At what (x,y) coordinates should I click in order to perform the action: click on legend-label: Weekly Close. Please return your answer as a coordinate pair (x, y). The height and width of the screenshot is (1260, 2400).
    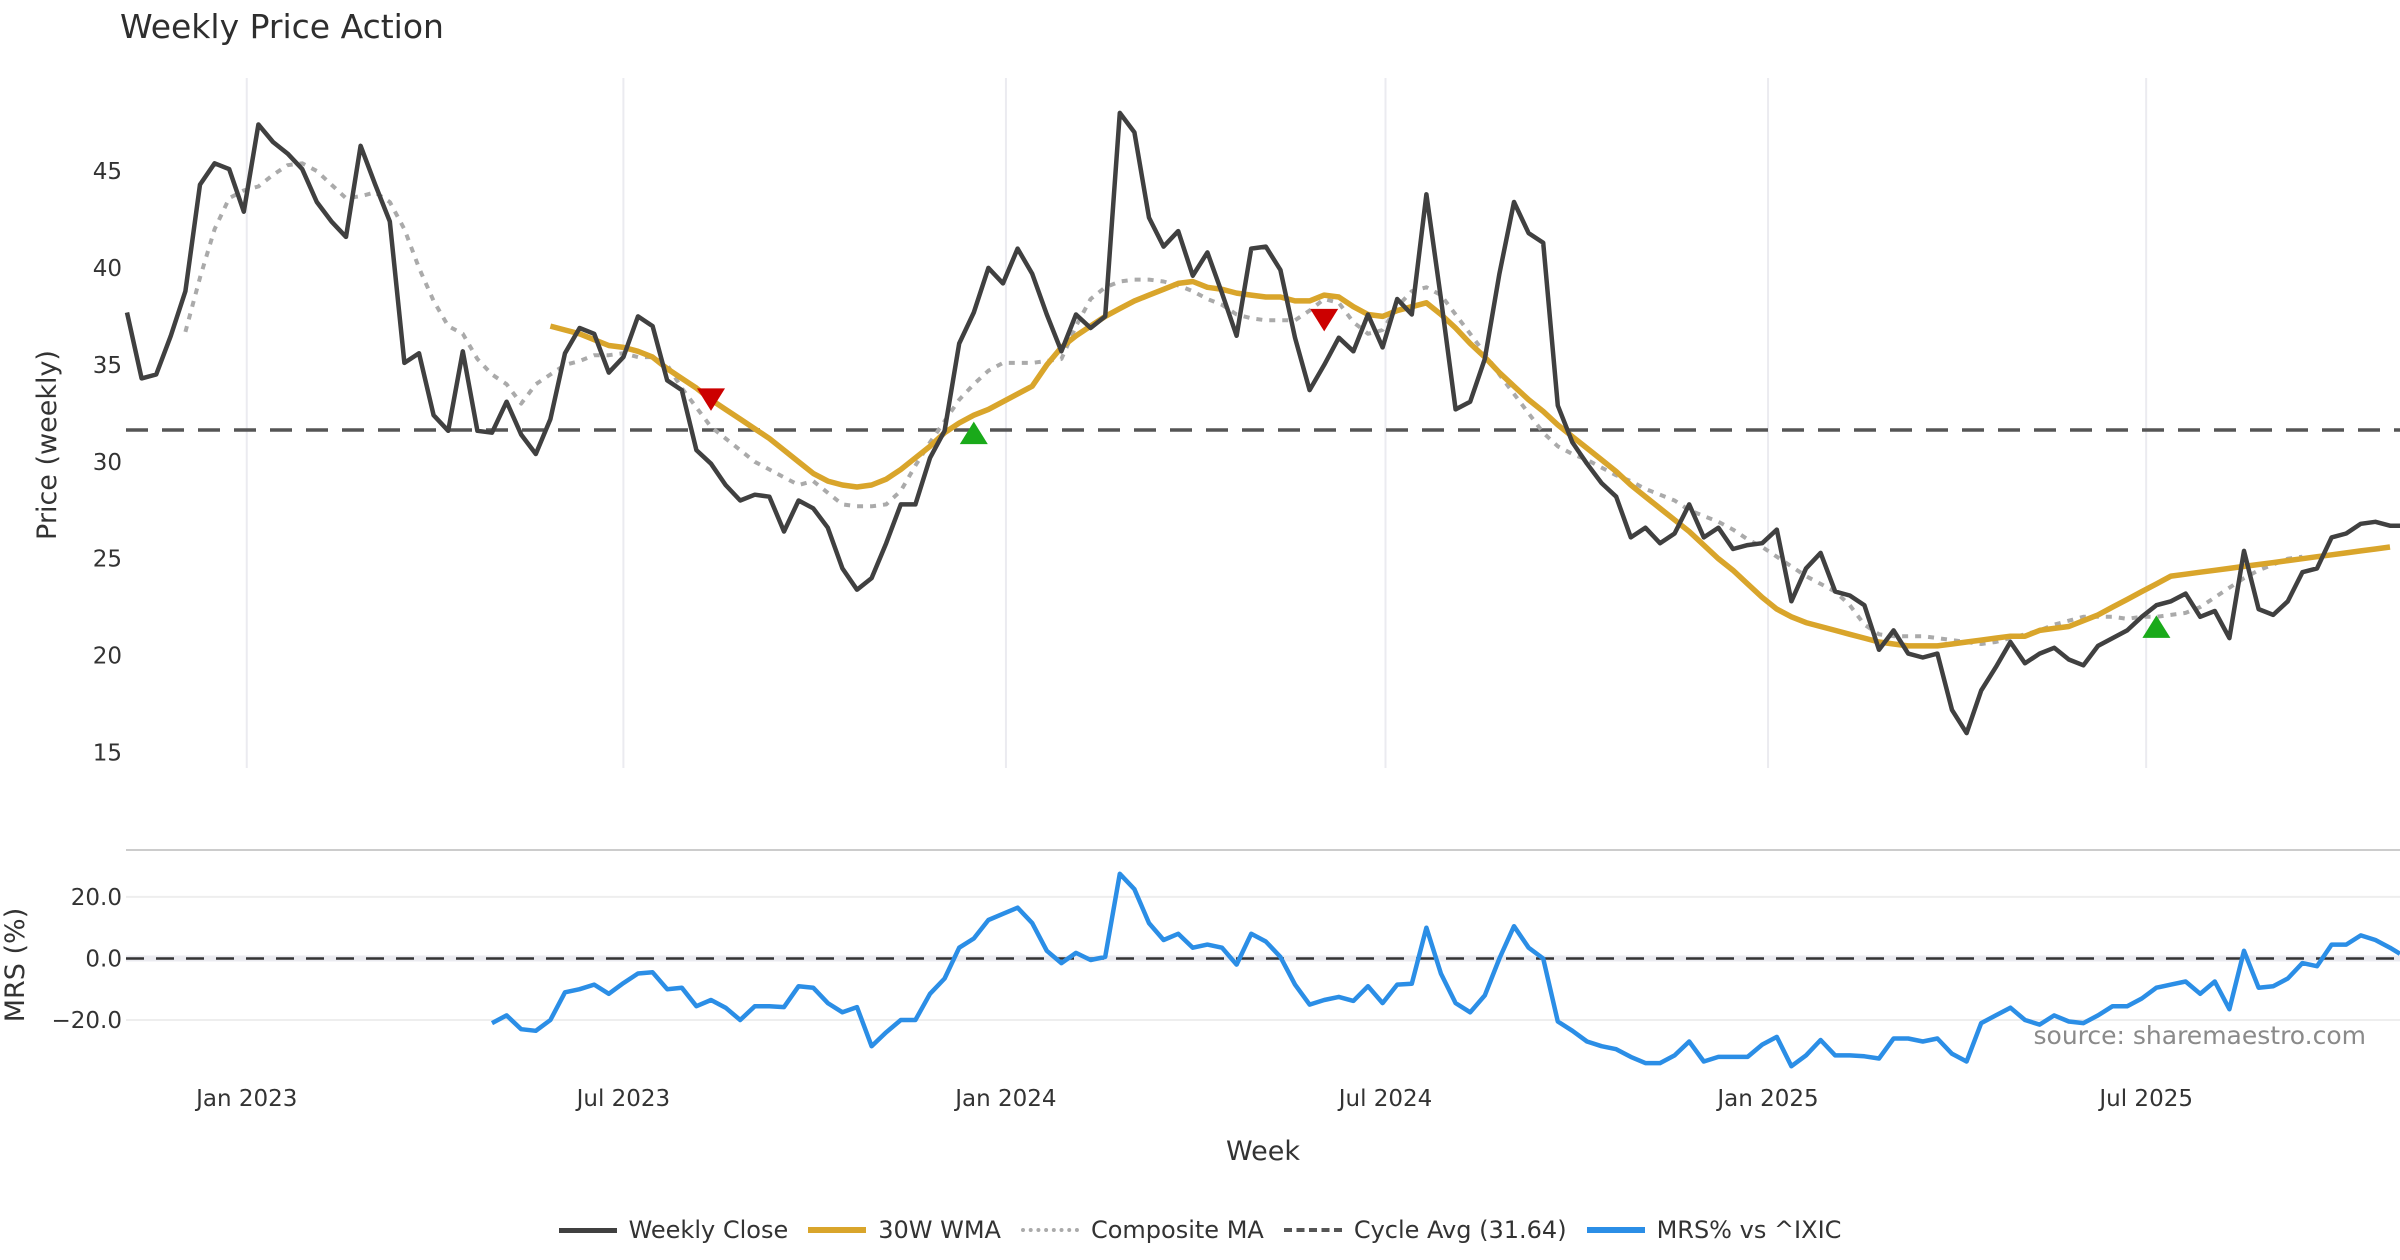
    Looking at the image, I should click on (708, 1230).